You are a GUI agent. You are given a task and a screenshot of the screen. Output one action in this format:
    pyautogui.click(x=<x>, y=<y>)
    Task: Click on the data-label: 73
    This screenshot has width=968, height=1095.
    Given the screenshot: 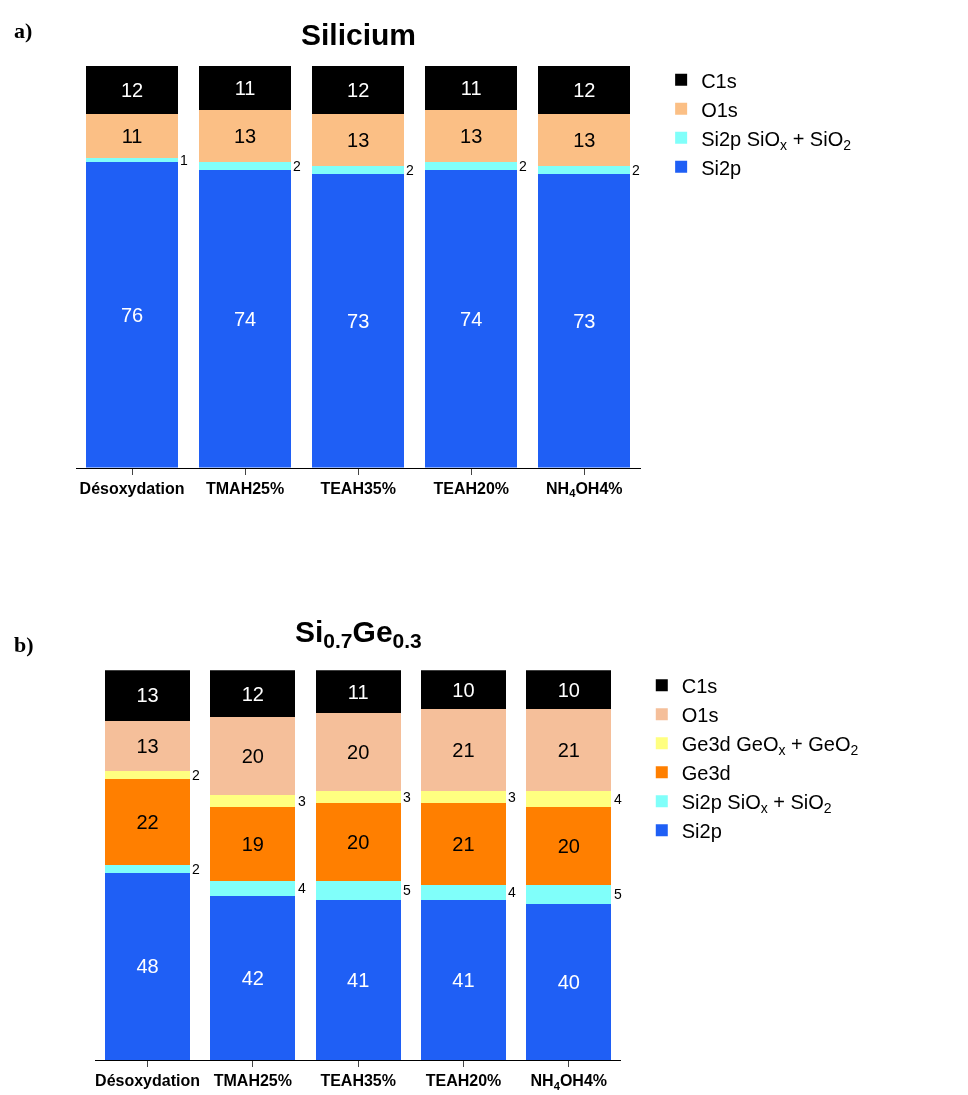 What is the action you would take?
    pyautogui.click(x=584, y=320)
    